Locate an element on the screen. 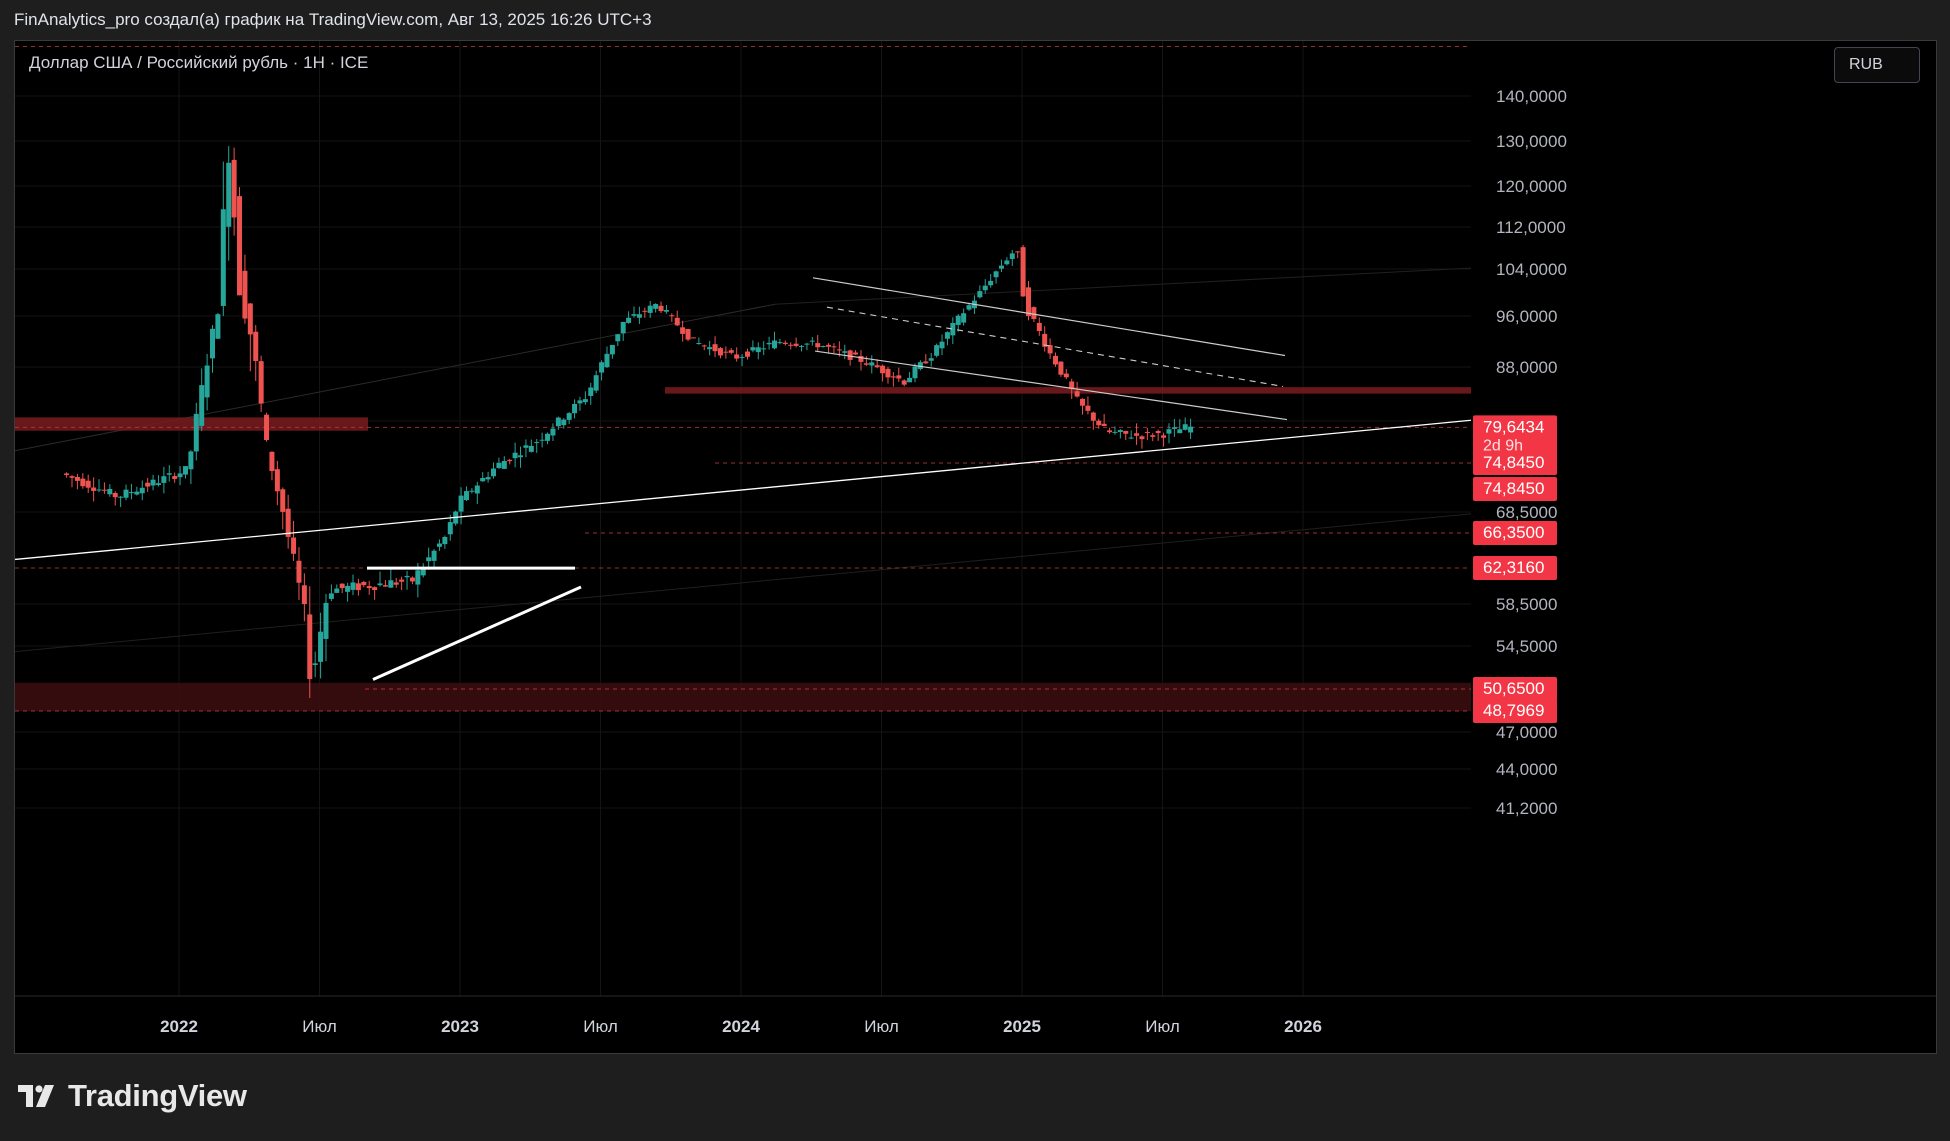 This screenshot has height=1141, width=1950. channel-upper-line is located at coordinates (1049, 317).